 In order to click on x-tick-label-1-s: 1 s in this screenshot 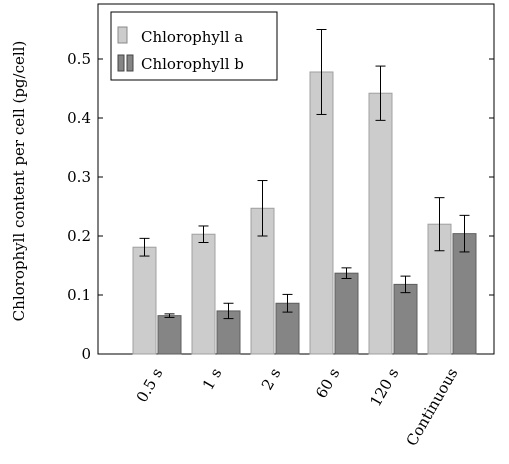, I will do `click(212, 379)`.